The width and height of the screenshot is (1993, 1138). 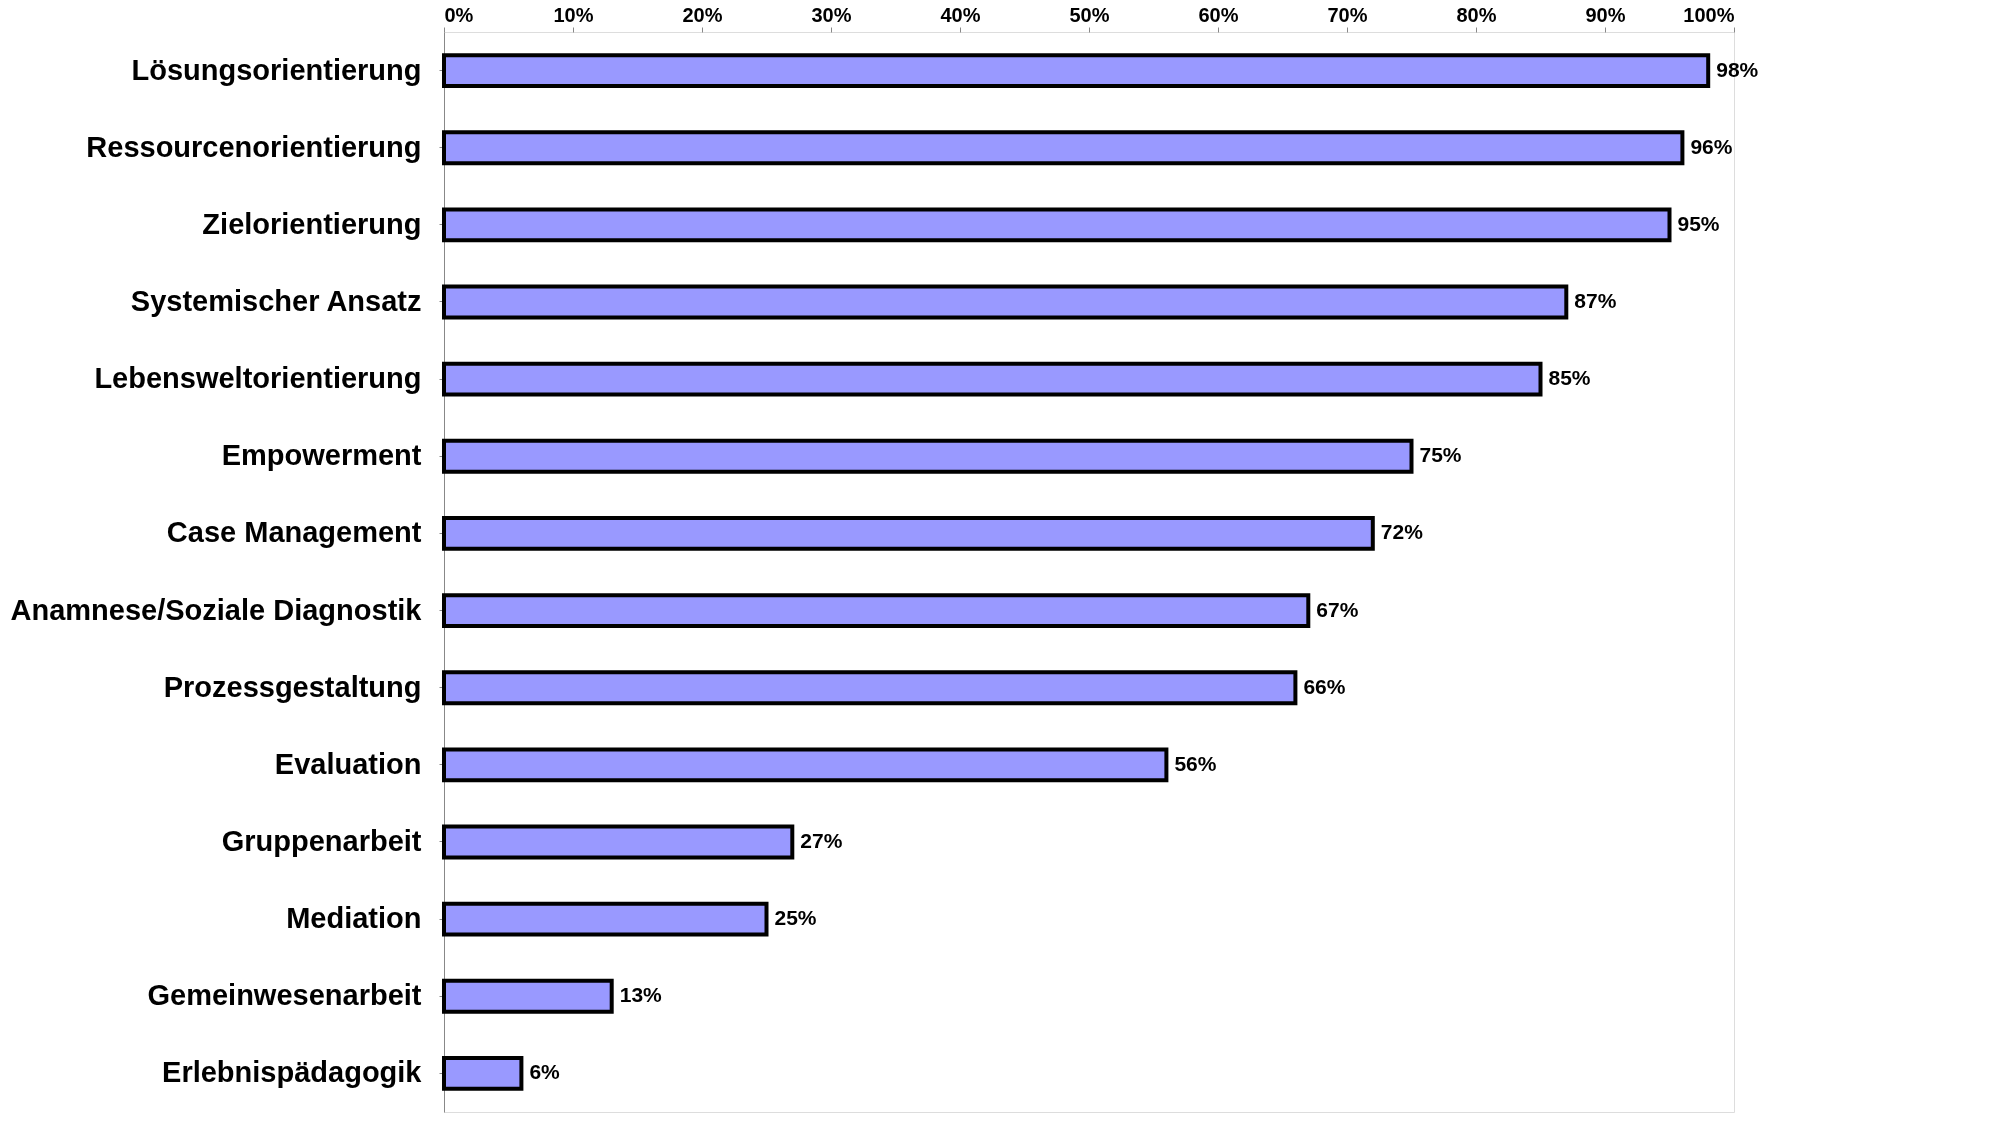 I want to click on x-tick-label: 0%, so click(x=459, y=14).